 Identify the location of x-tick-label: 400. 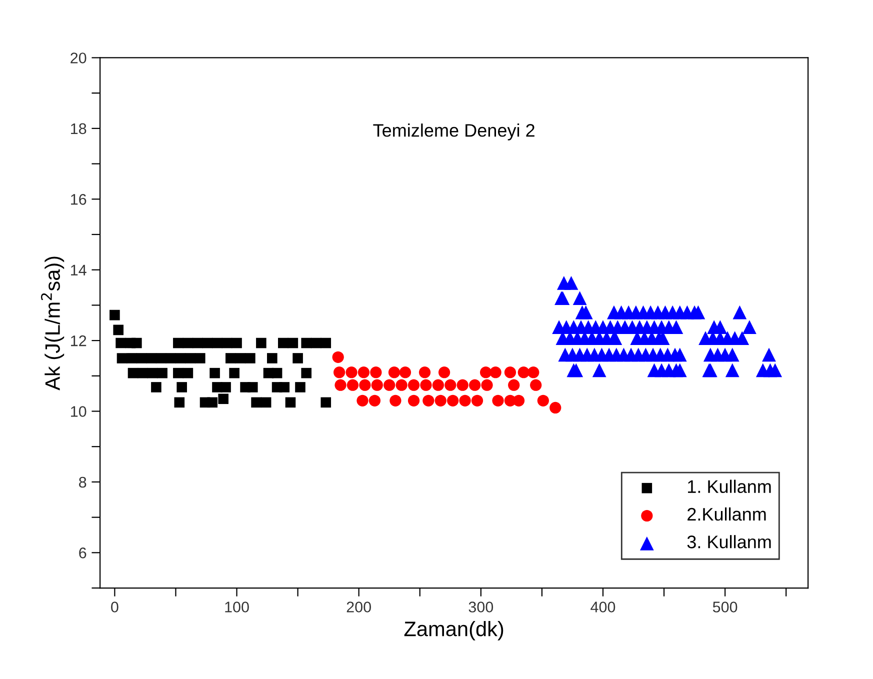
(603, 607).